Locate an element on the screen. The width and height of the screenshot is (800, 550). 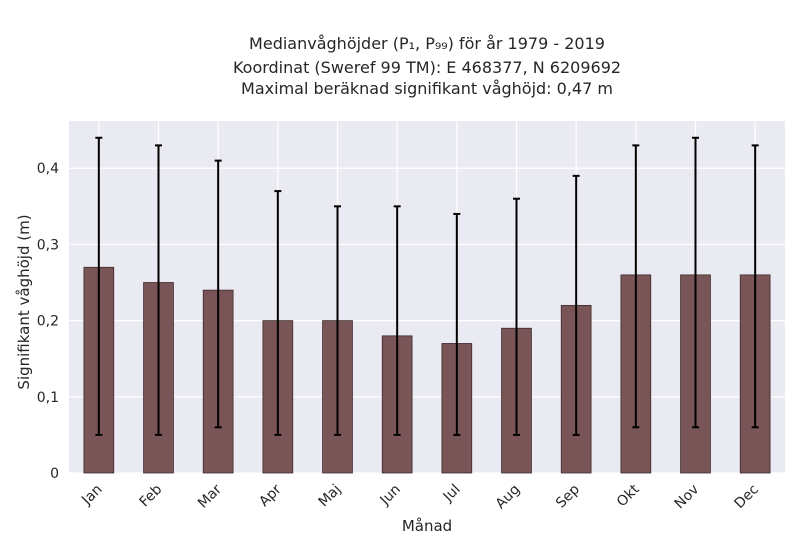
y-tick-labels: 0 0,1 0,2 0,3 0,4 is located at coordinates (48, 321).